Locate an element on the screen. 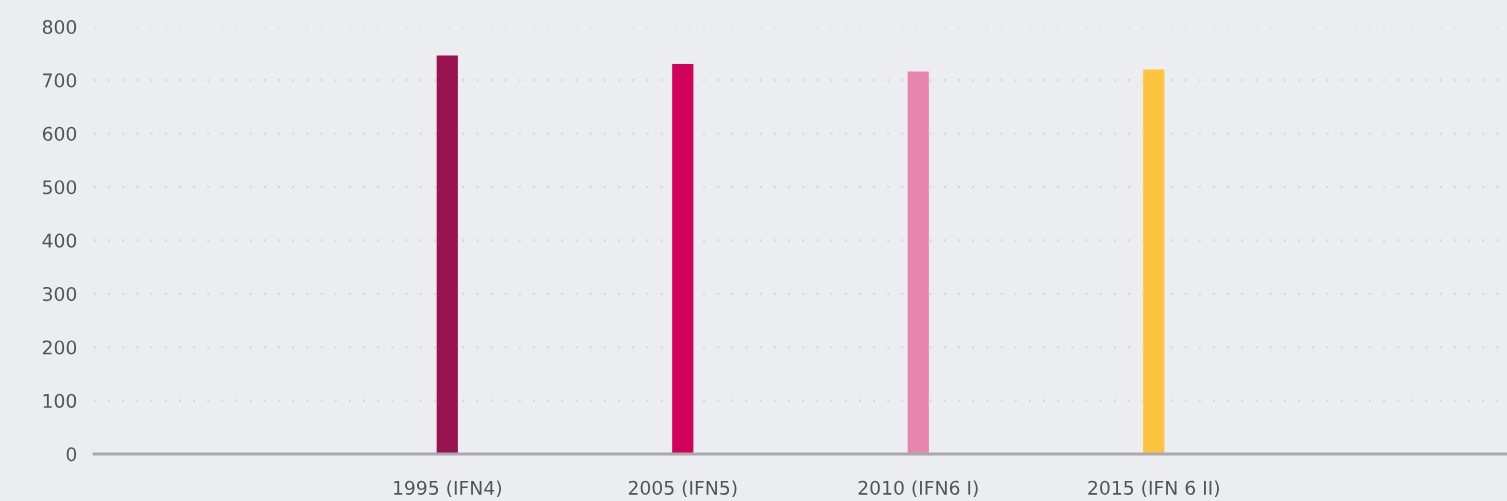  y-tick-label: 700 is located at coordinates (60, 80).